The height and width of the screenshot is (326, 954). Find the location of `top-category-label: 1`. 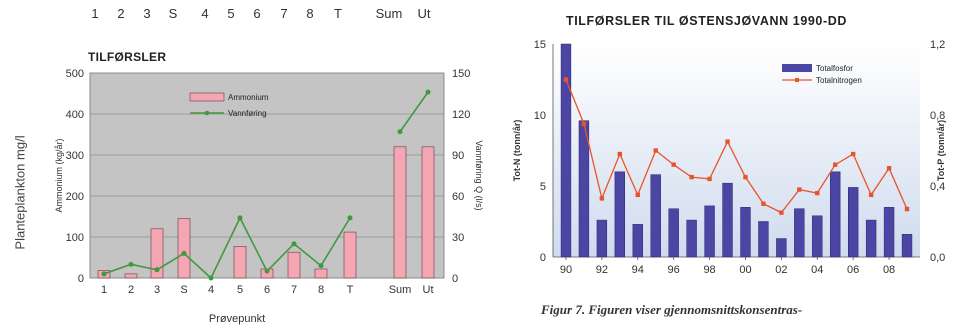

top-category-label: 1 is located at coordinates (95, 13).